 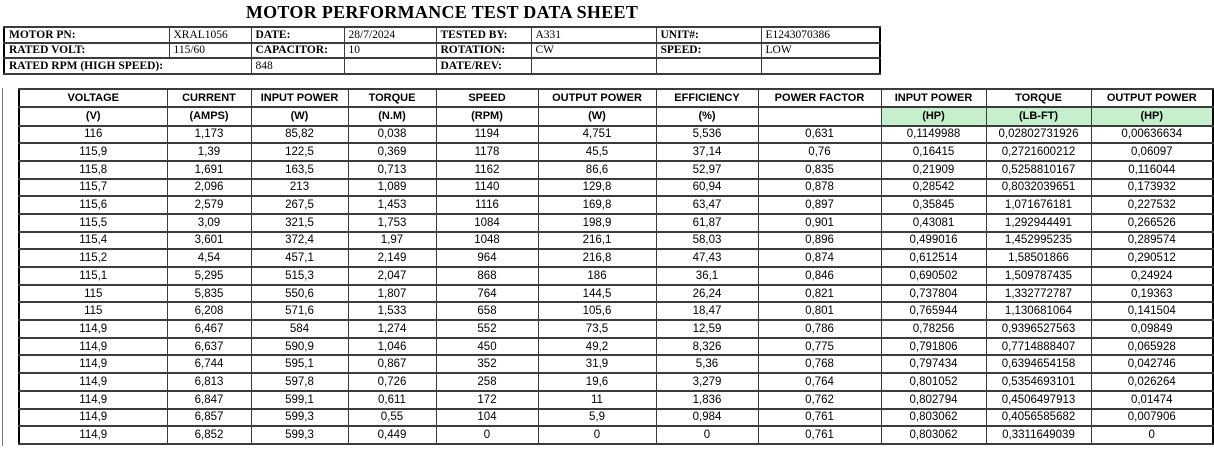 What do you see at coordinates (933, 116) in the screenshot?
I see `column-unit-input-power-hp: (HP)` at bounding box center [933, 116].